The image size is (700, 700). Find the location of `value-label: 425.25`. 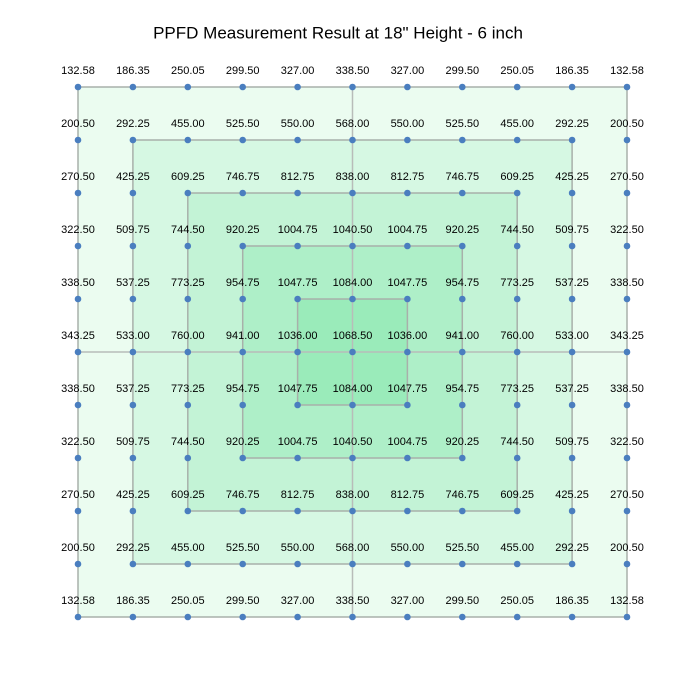

value-label: 425.25 is located at coordinates (572, 495).